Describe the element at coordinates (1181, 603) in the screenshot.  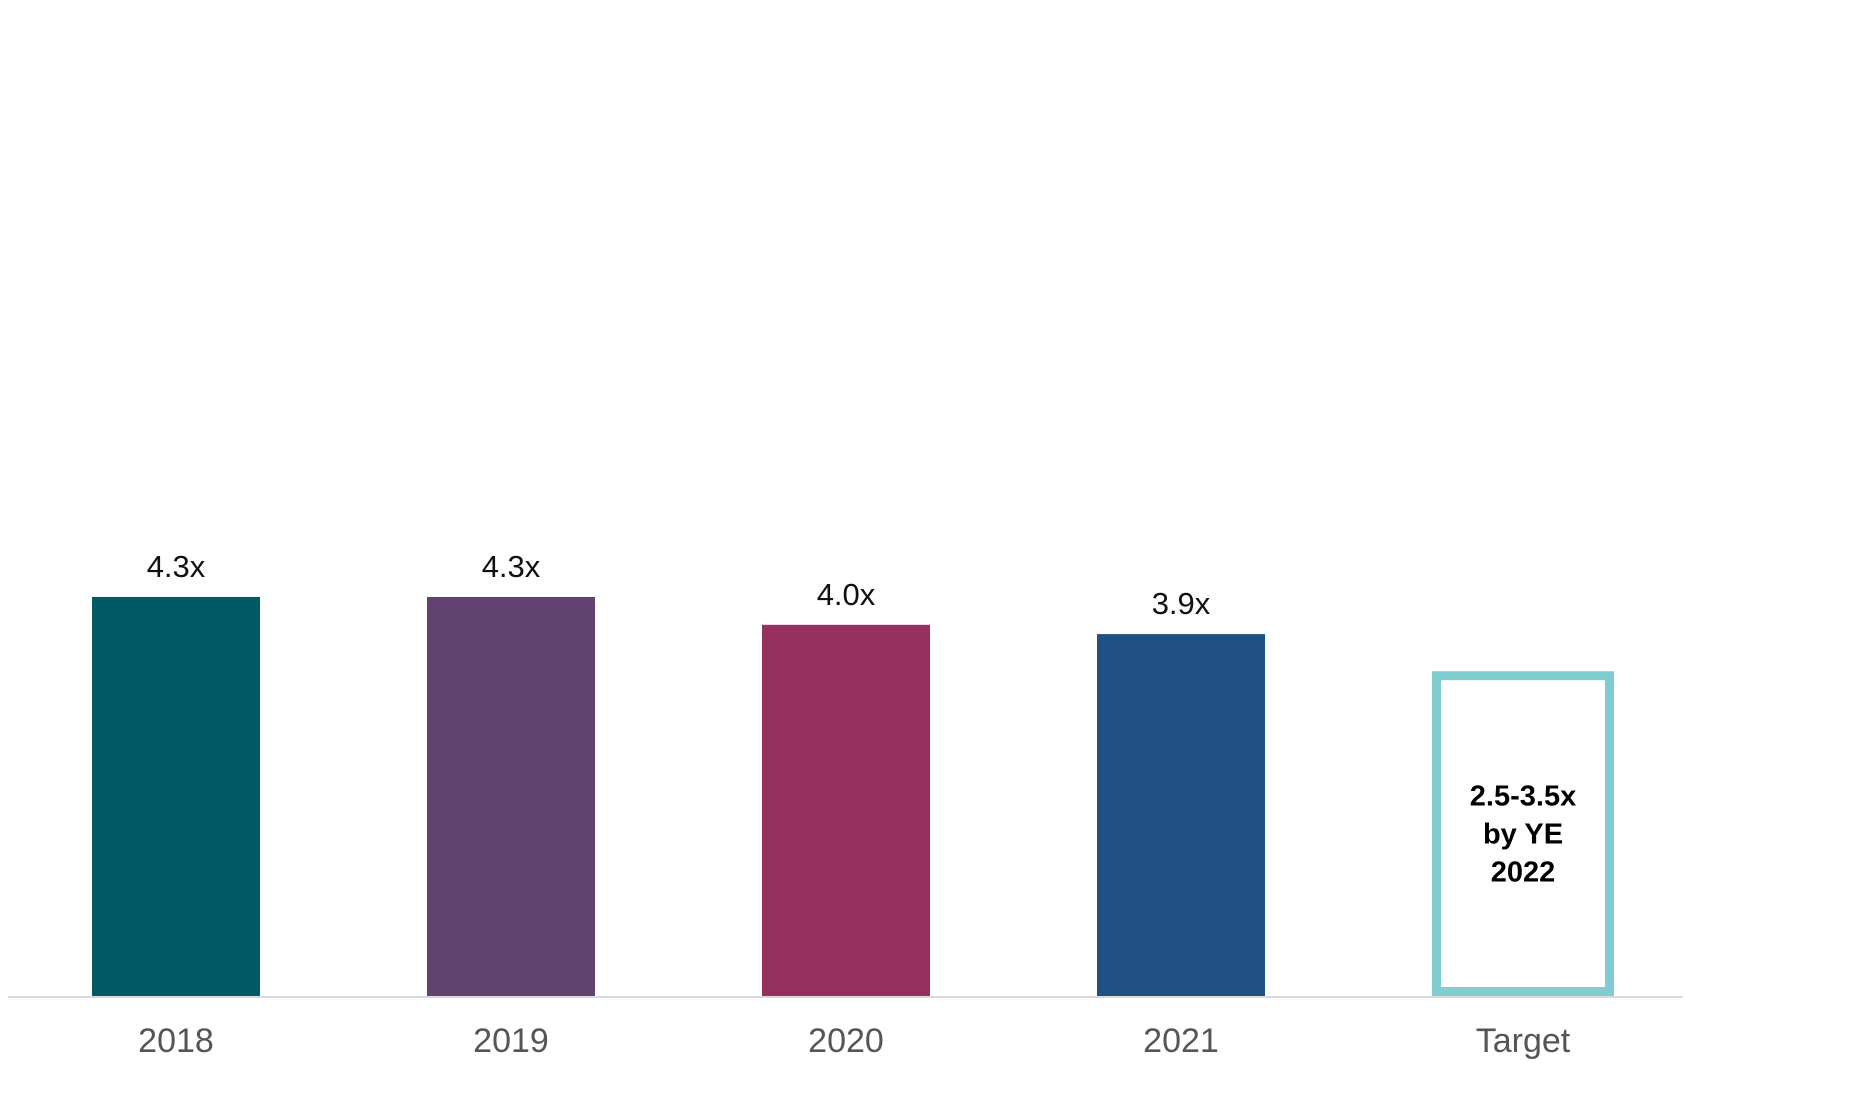
I see `value-label-2021: 3.9x` at that location.